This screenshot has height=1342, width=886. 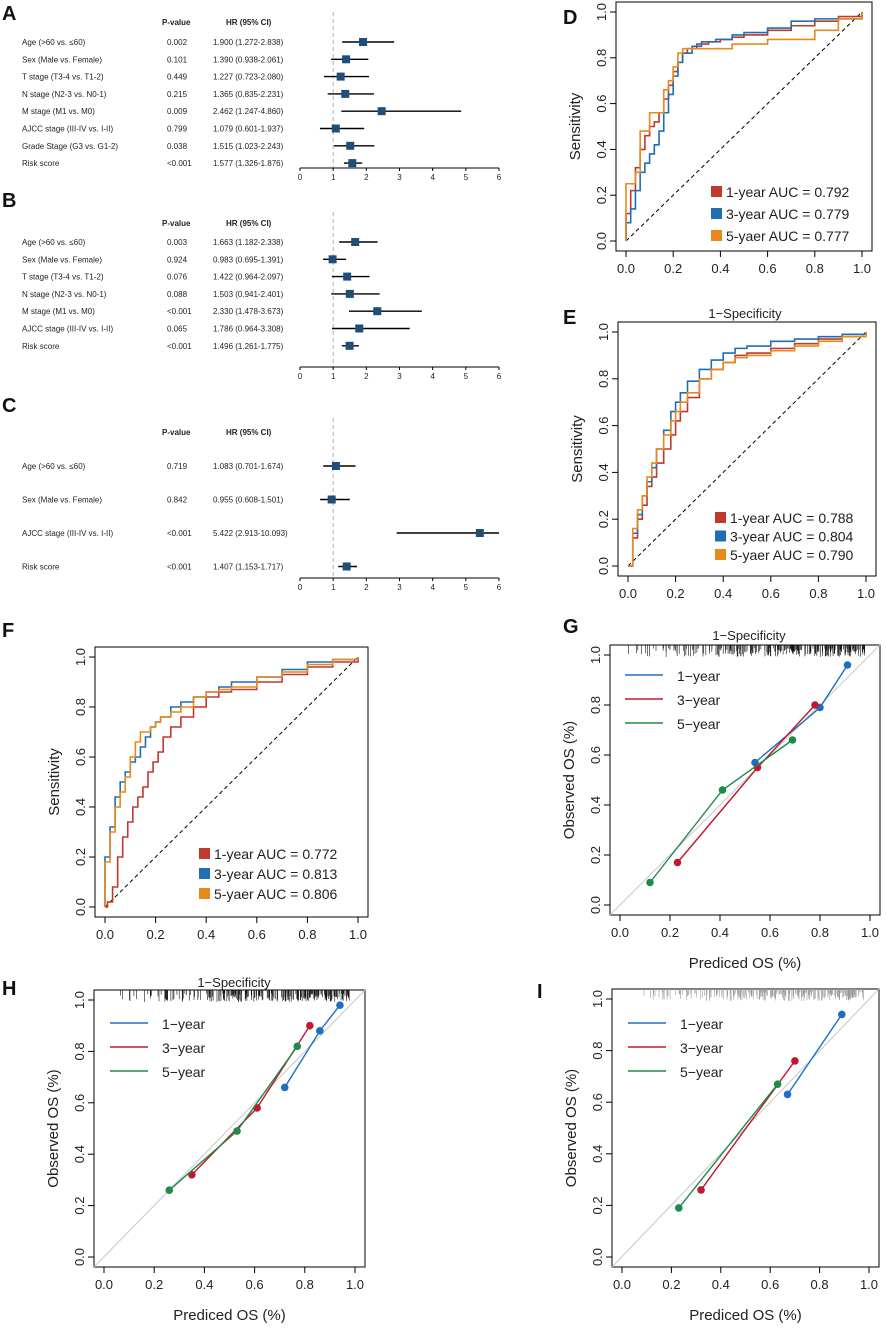 What do you see at coordinates (248, 294) in the screenshot?
I see `row-hr-text: 1.503 (0.941-2.401)` at bounding box center [248, 294].